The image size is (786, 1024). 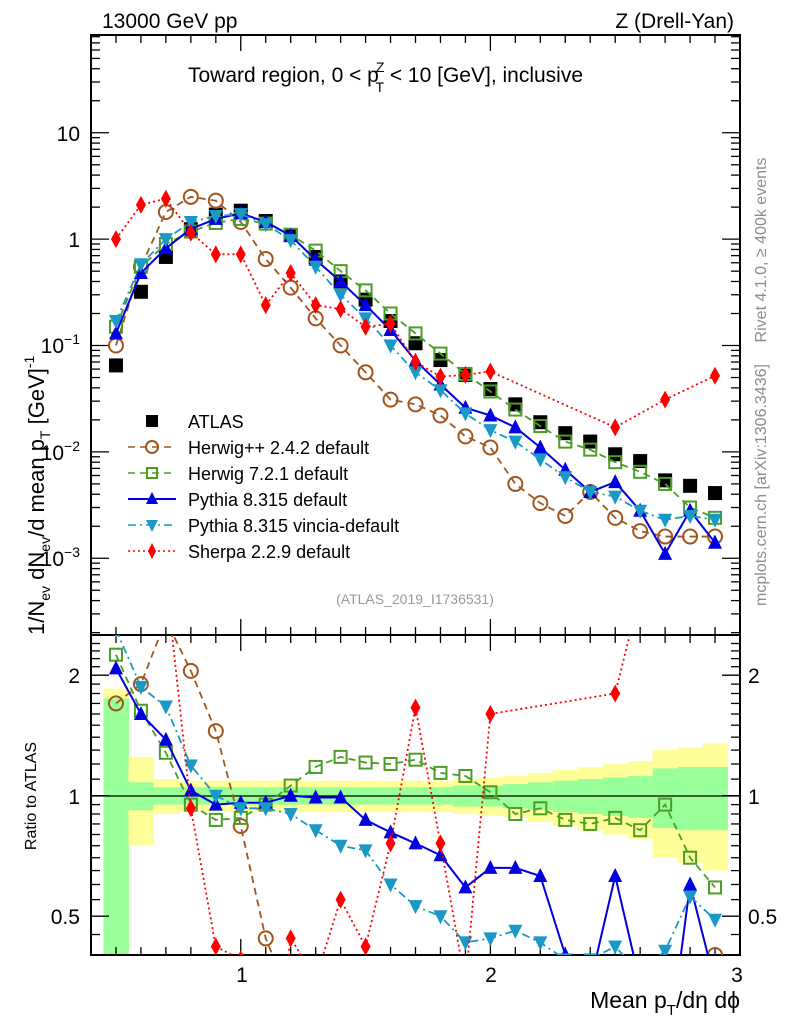 I want to click on legend-item-herwig-2-4-2-default: Herwig++ 2.4.2 default, so click(x=248, y=448).